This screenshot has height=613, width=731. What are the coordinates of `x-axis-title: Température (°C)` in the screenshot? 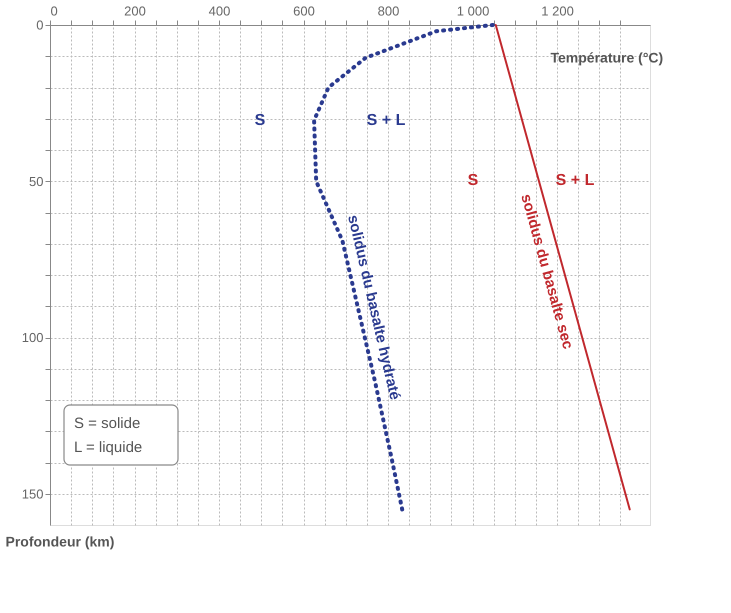 It's located at (607, 58).